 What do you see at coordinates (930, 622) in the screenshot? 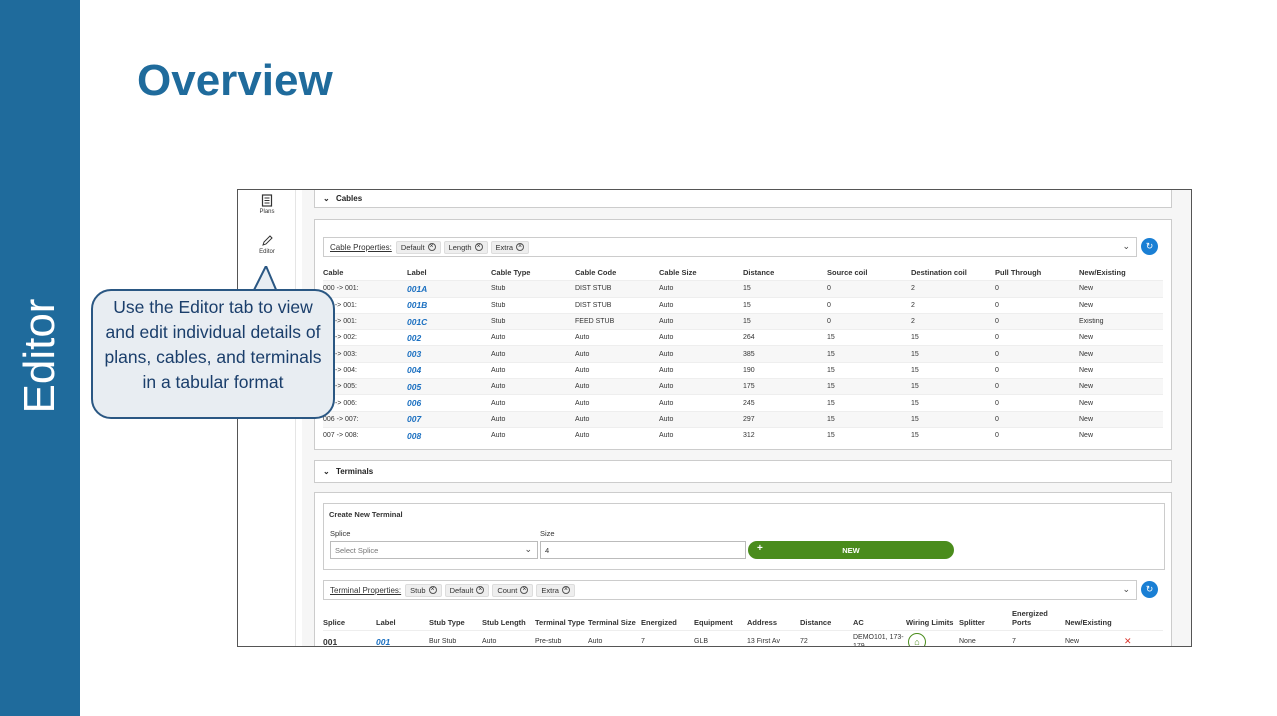
I see `column-header: Wiring Limits` at bounding box center [930, 622].